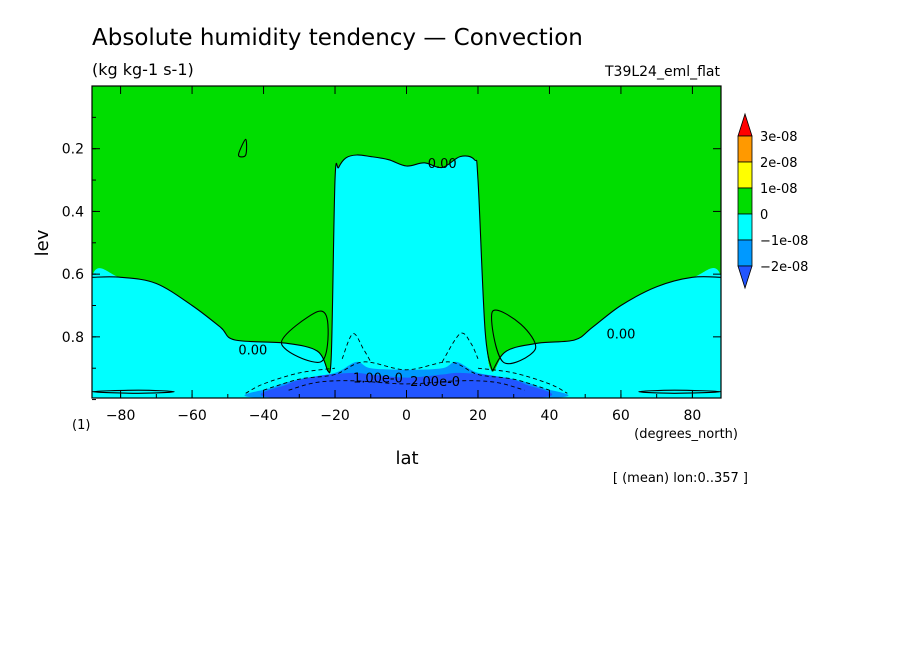  Describe the element at coordinates (252, 350) in the screenshot. I see `contour-label-0: 0.00` at that location.